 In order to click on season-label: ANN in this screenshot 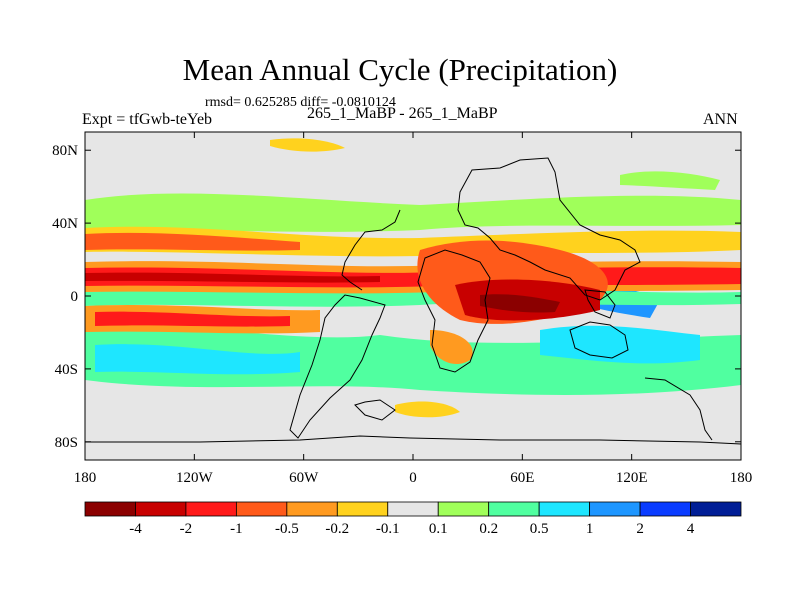, I will do `click(720, 119)`.